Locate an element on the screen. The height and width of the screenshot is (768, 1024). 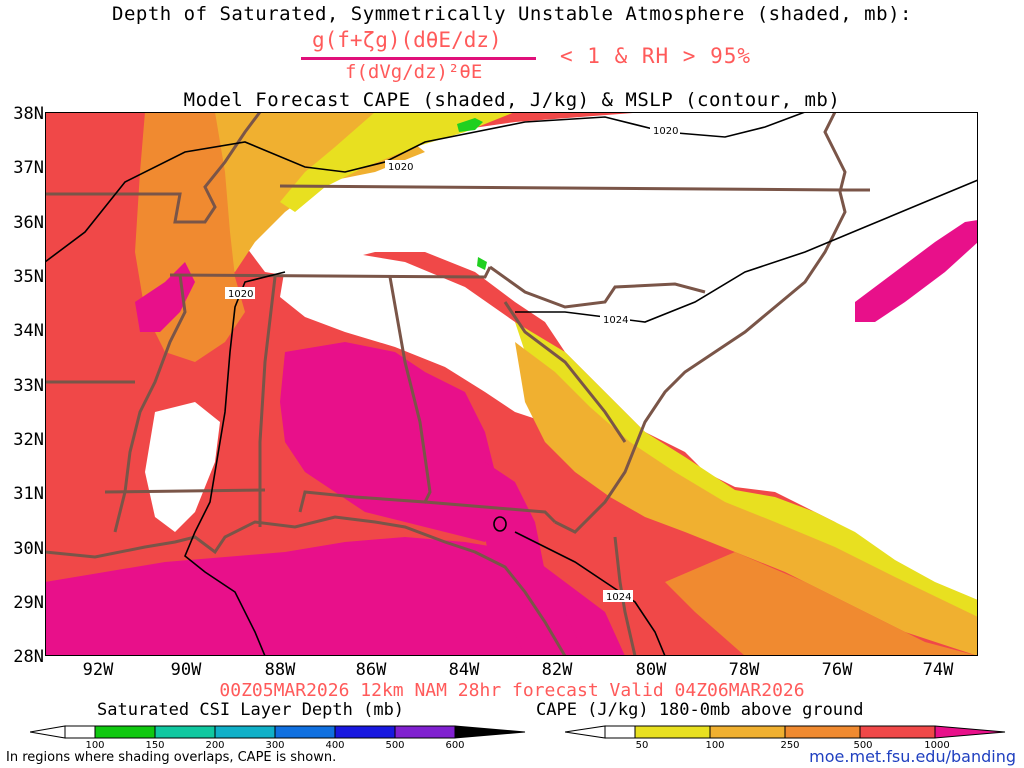
formula-denominator: f(dVg/dz)²θE is located at coordinates (414, 72).